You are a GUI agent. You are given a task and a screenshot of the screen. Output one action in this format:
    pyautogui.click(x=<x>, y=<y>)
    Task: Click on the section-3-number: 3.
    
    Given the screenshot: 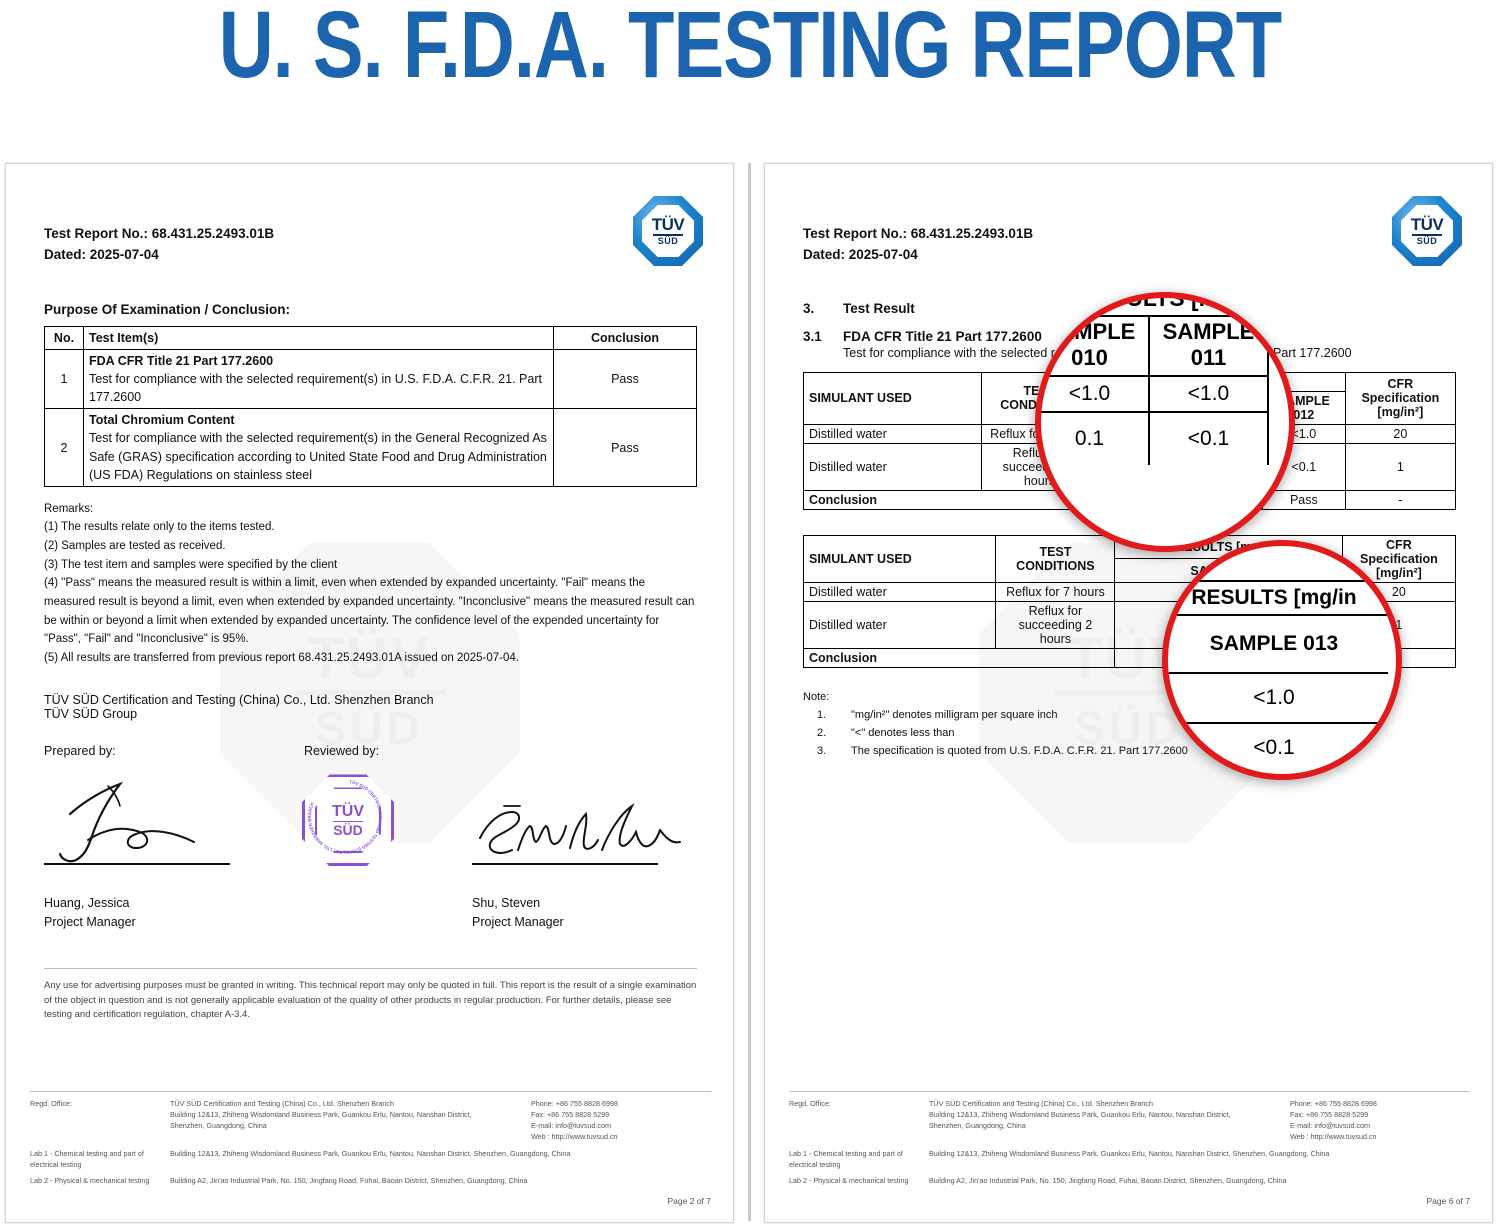 What is the action you would take?
    pyautogui.click(x=809, y=308)
    